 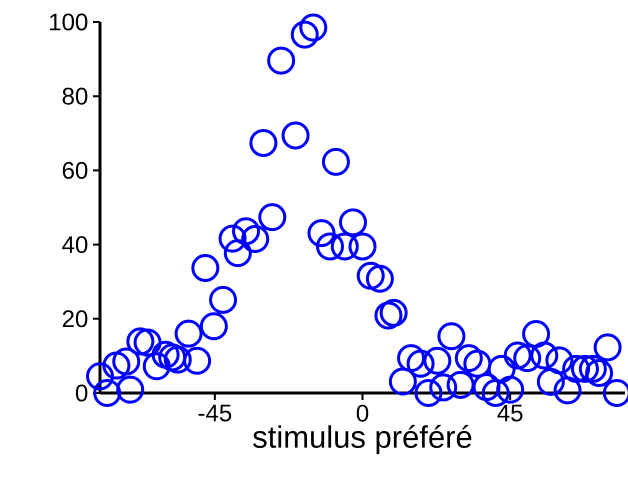 What do you see at coordinates (75, 170) in the screenshot?
I see `y-tick-label: 60` at bounding box center [75, 170].